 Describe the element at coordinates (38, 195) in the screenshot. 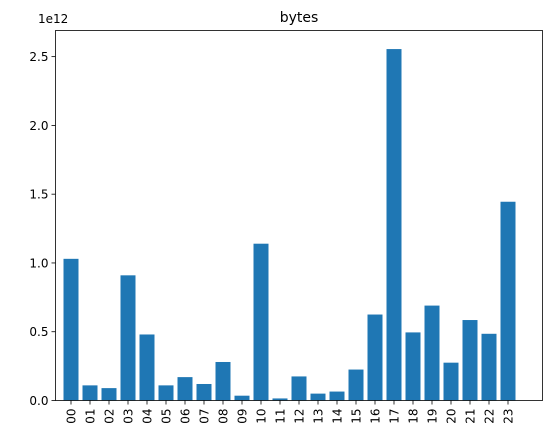

I see `y-tick-label: 1.5` at that location.